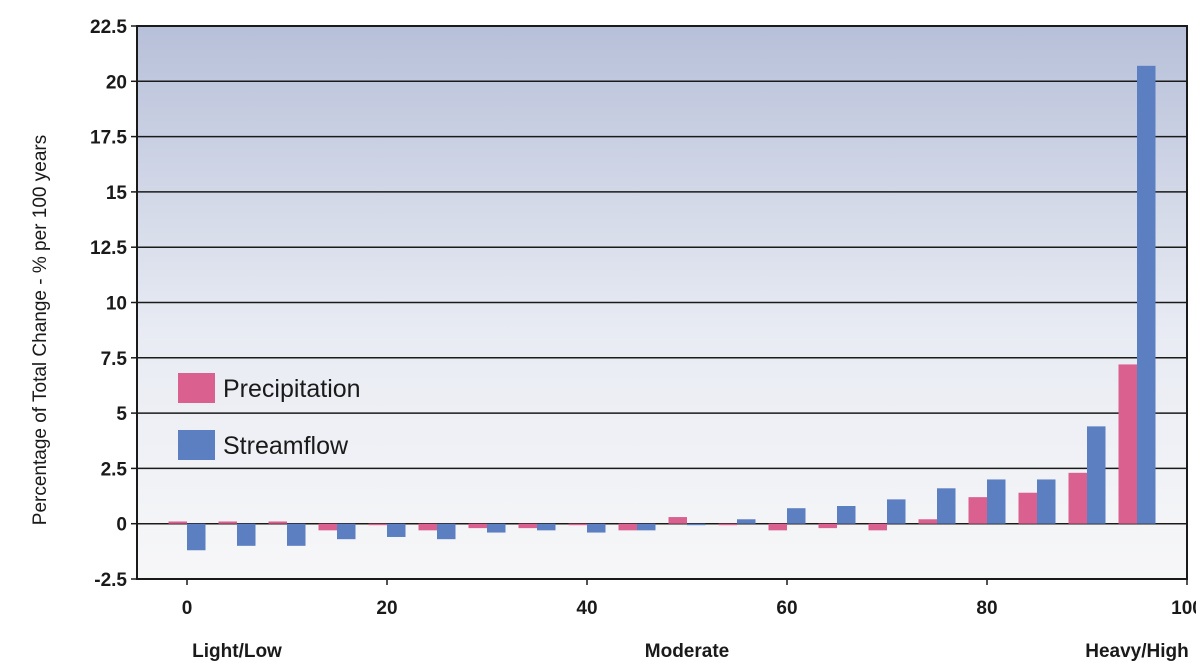  I want to click on x-tick-label: 100, so click(1183, 608).